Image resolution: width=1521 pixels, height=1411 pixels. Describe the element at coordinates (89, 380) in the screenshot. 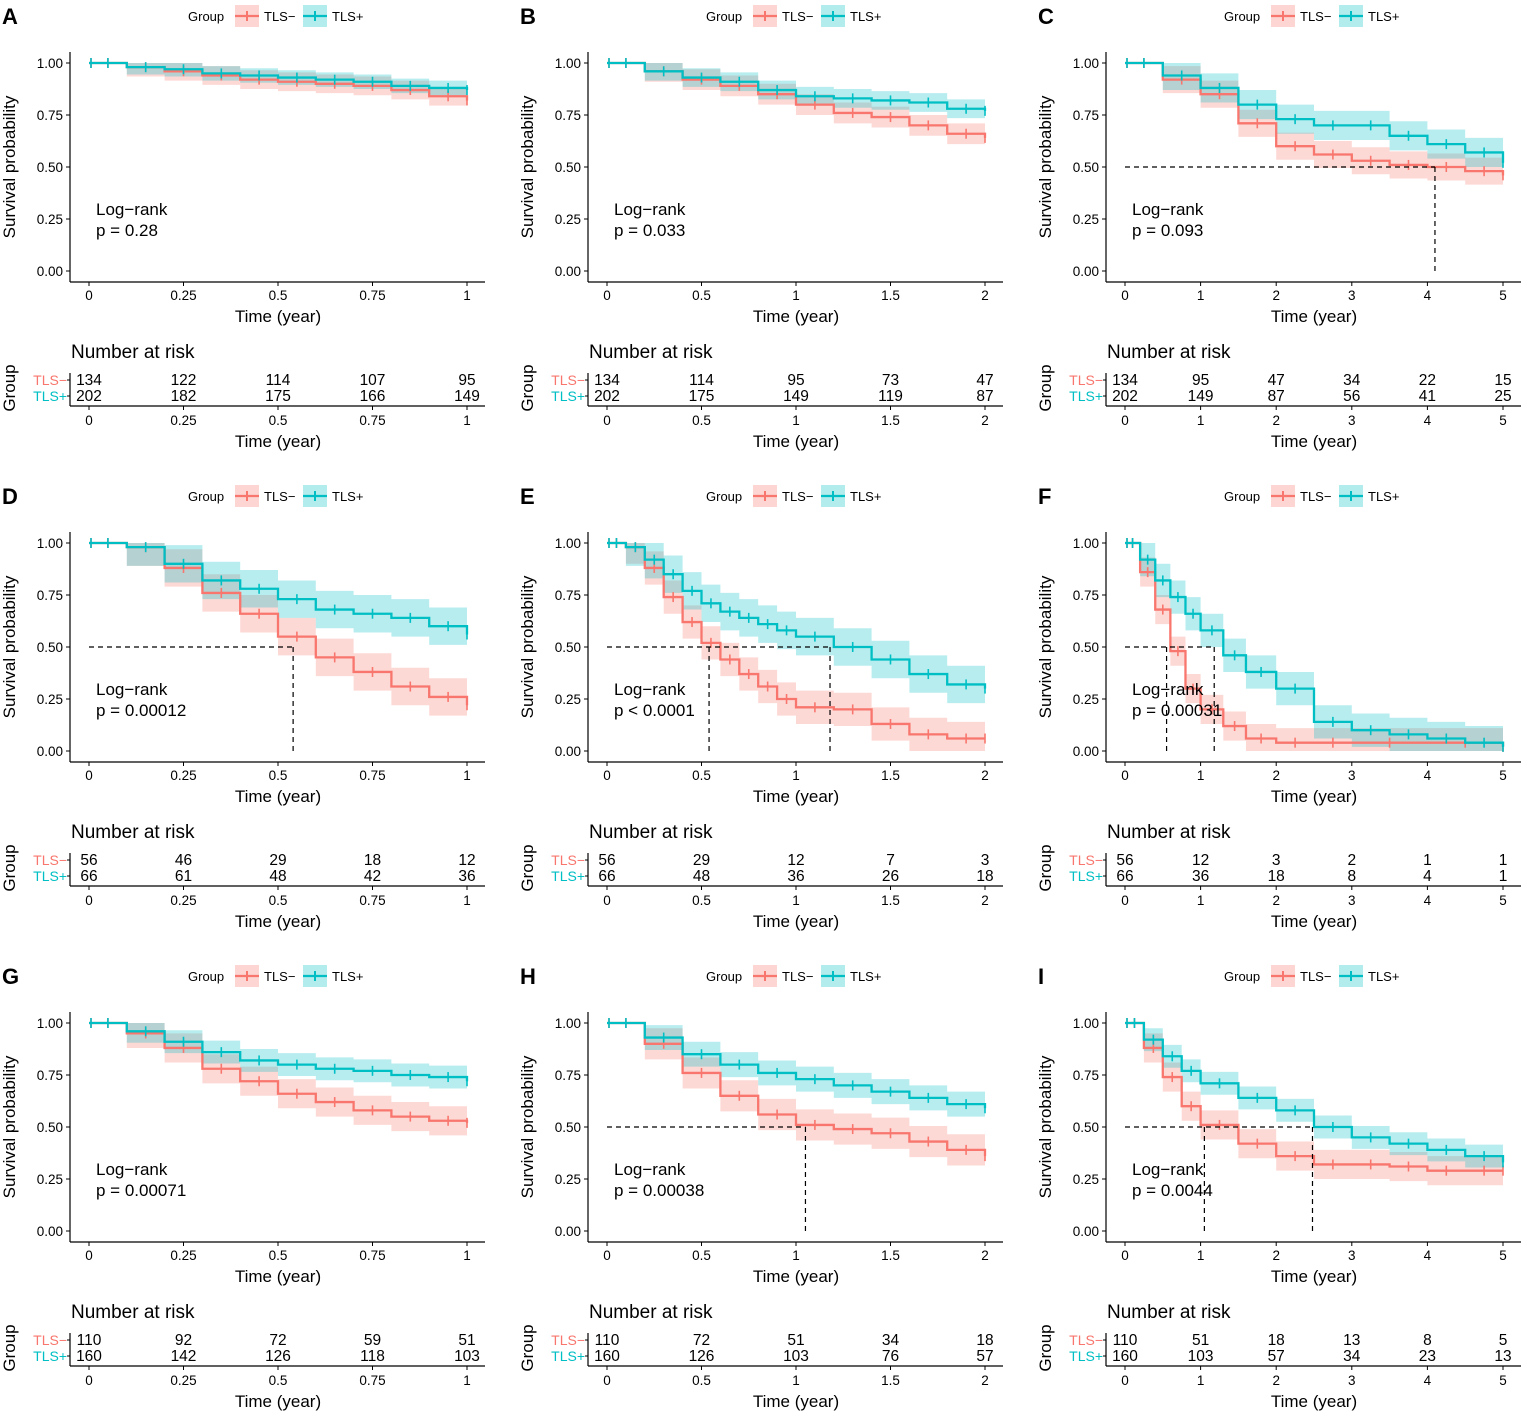

I see `risk-count: 134` at that location.